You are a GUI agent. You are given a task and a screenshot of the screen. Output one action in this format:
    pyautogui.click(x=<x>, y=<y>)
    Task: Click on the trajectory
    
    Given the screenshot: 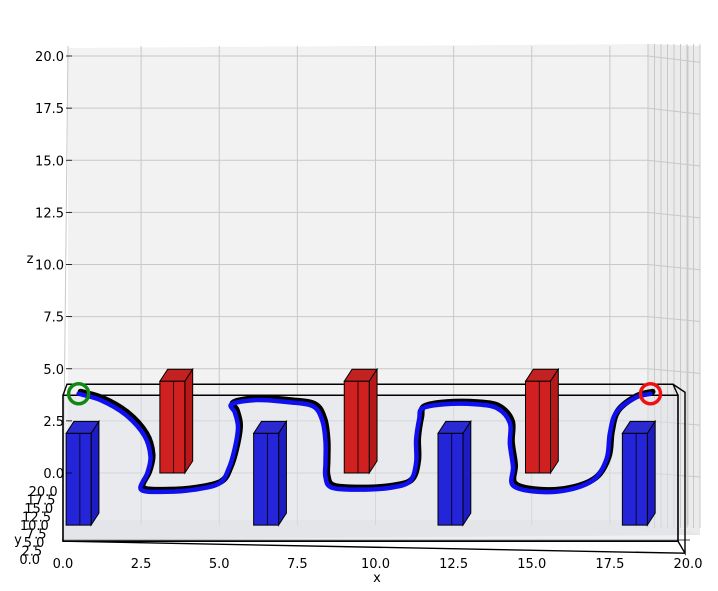 What is the action you would take?
    pyautogui.click(x=366, y=441)
    